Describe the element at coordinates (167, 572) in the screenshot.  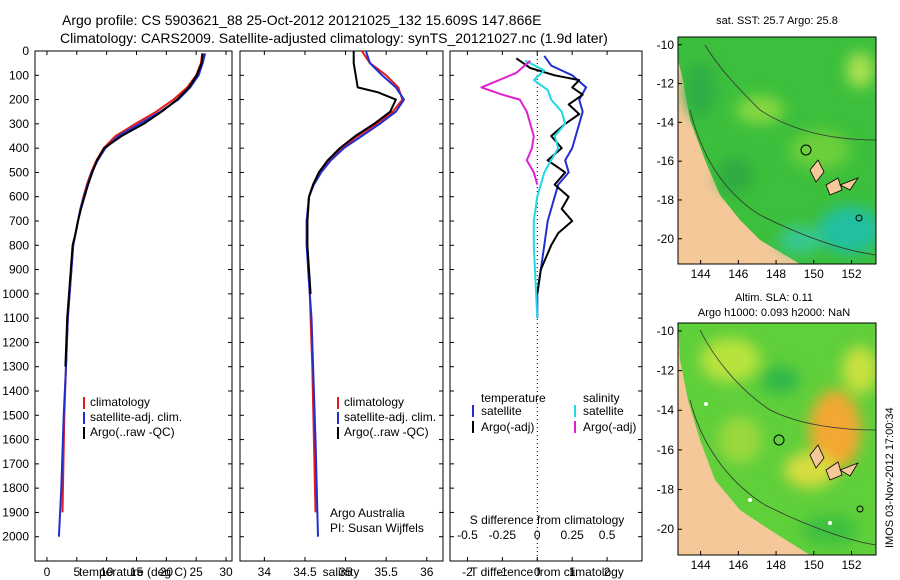
I see `xtick-label: 20` at that location.